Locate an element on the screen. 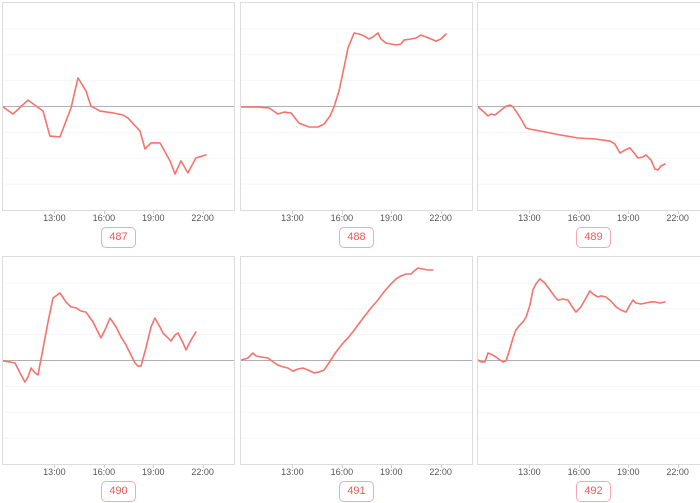 This screenshot has height=503, width=700. tag-row: 489 is located at coordinates (588, 238).